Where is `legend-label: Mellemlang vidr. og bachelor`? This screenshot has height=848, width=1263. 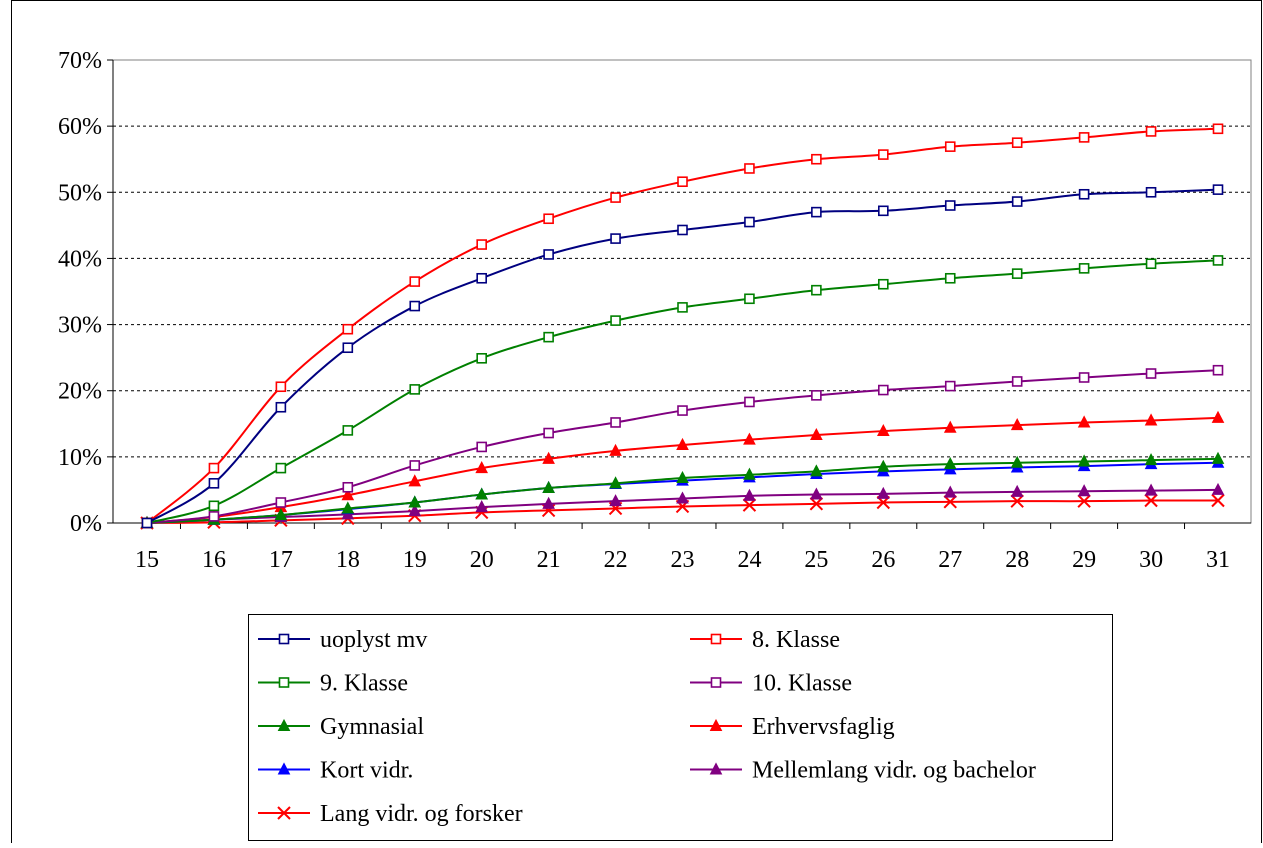
legend-label: Mellemlang vidr. og bachelor is located at coordinates (894, 771).